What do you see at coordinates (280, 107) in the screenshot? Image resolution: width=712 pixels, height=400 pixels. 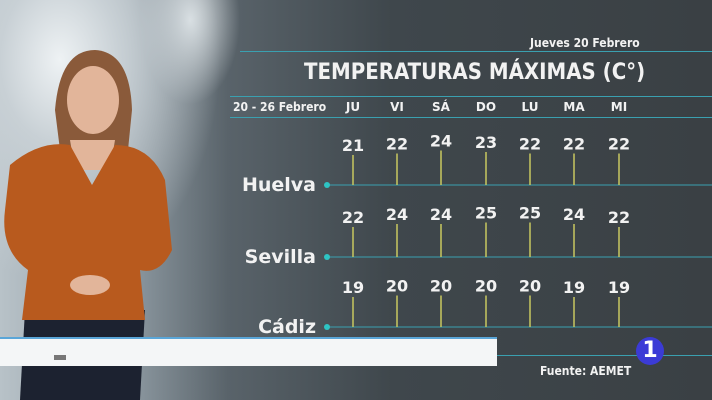 I see `date-range: 20 - 26 Febrero` at bounding box center [280, 107].